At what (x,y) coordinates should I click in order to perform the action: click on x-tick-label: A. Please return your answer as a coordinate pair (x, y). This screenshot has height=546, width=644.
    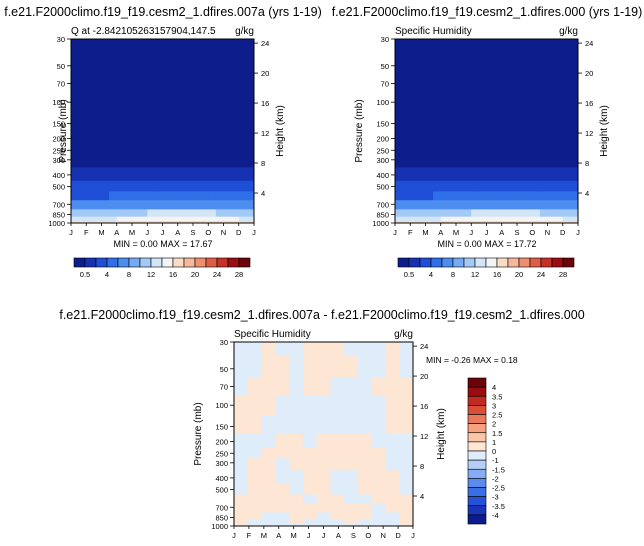
    Looking at the image, I should click on (338, 535).